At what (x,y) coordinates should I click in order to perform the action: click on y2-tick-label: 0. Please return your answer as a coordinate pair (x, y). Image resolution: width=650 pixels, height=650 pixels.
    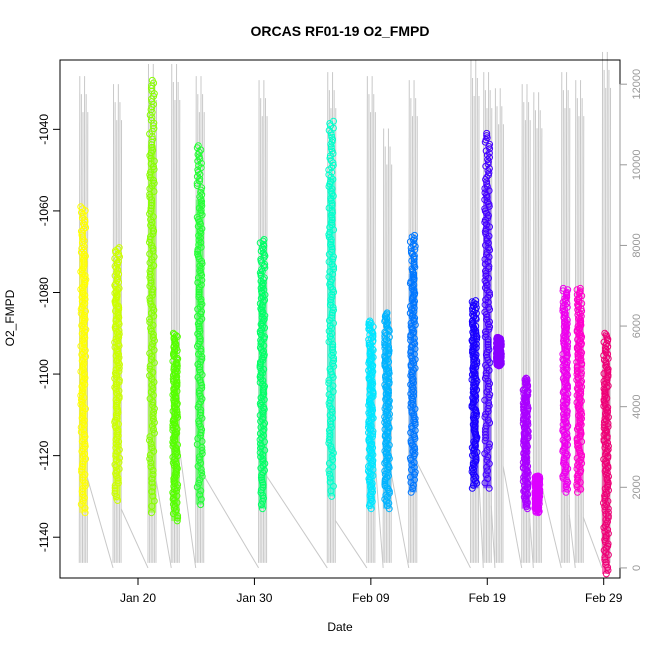
    Looking at the image, I should click on (637, 568).